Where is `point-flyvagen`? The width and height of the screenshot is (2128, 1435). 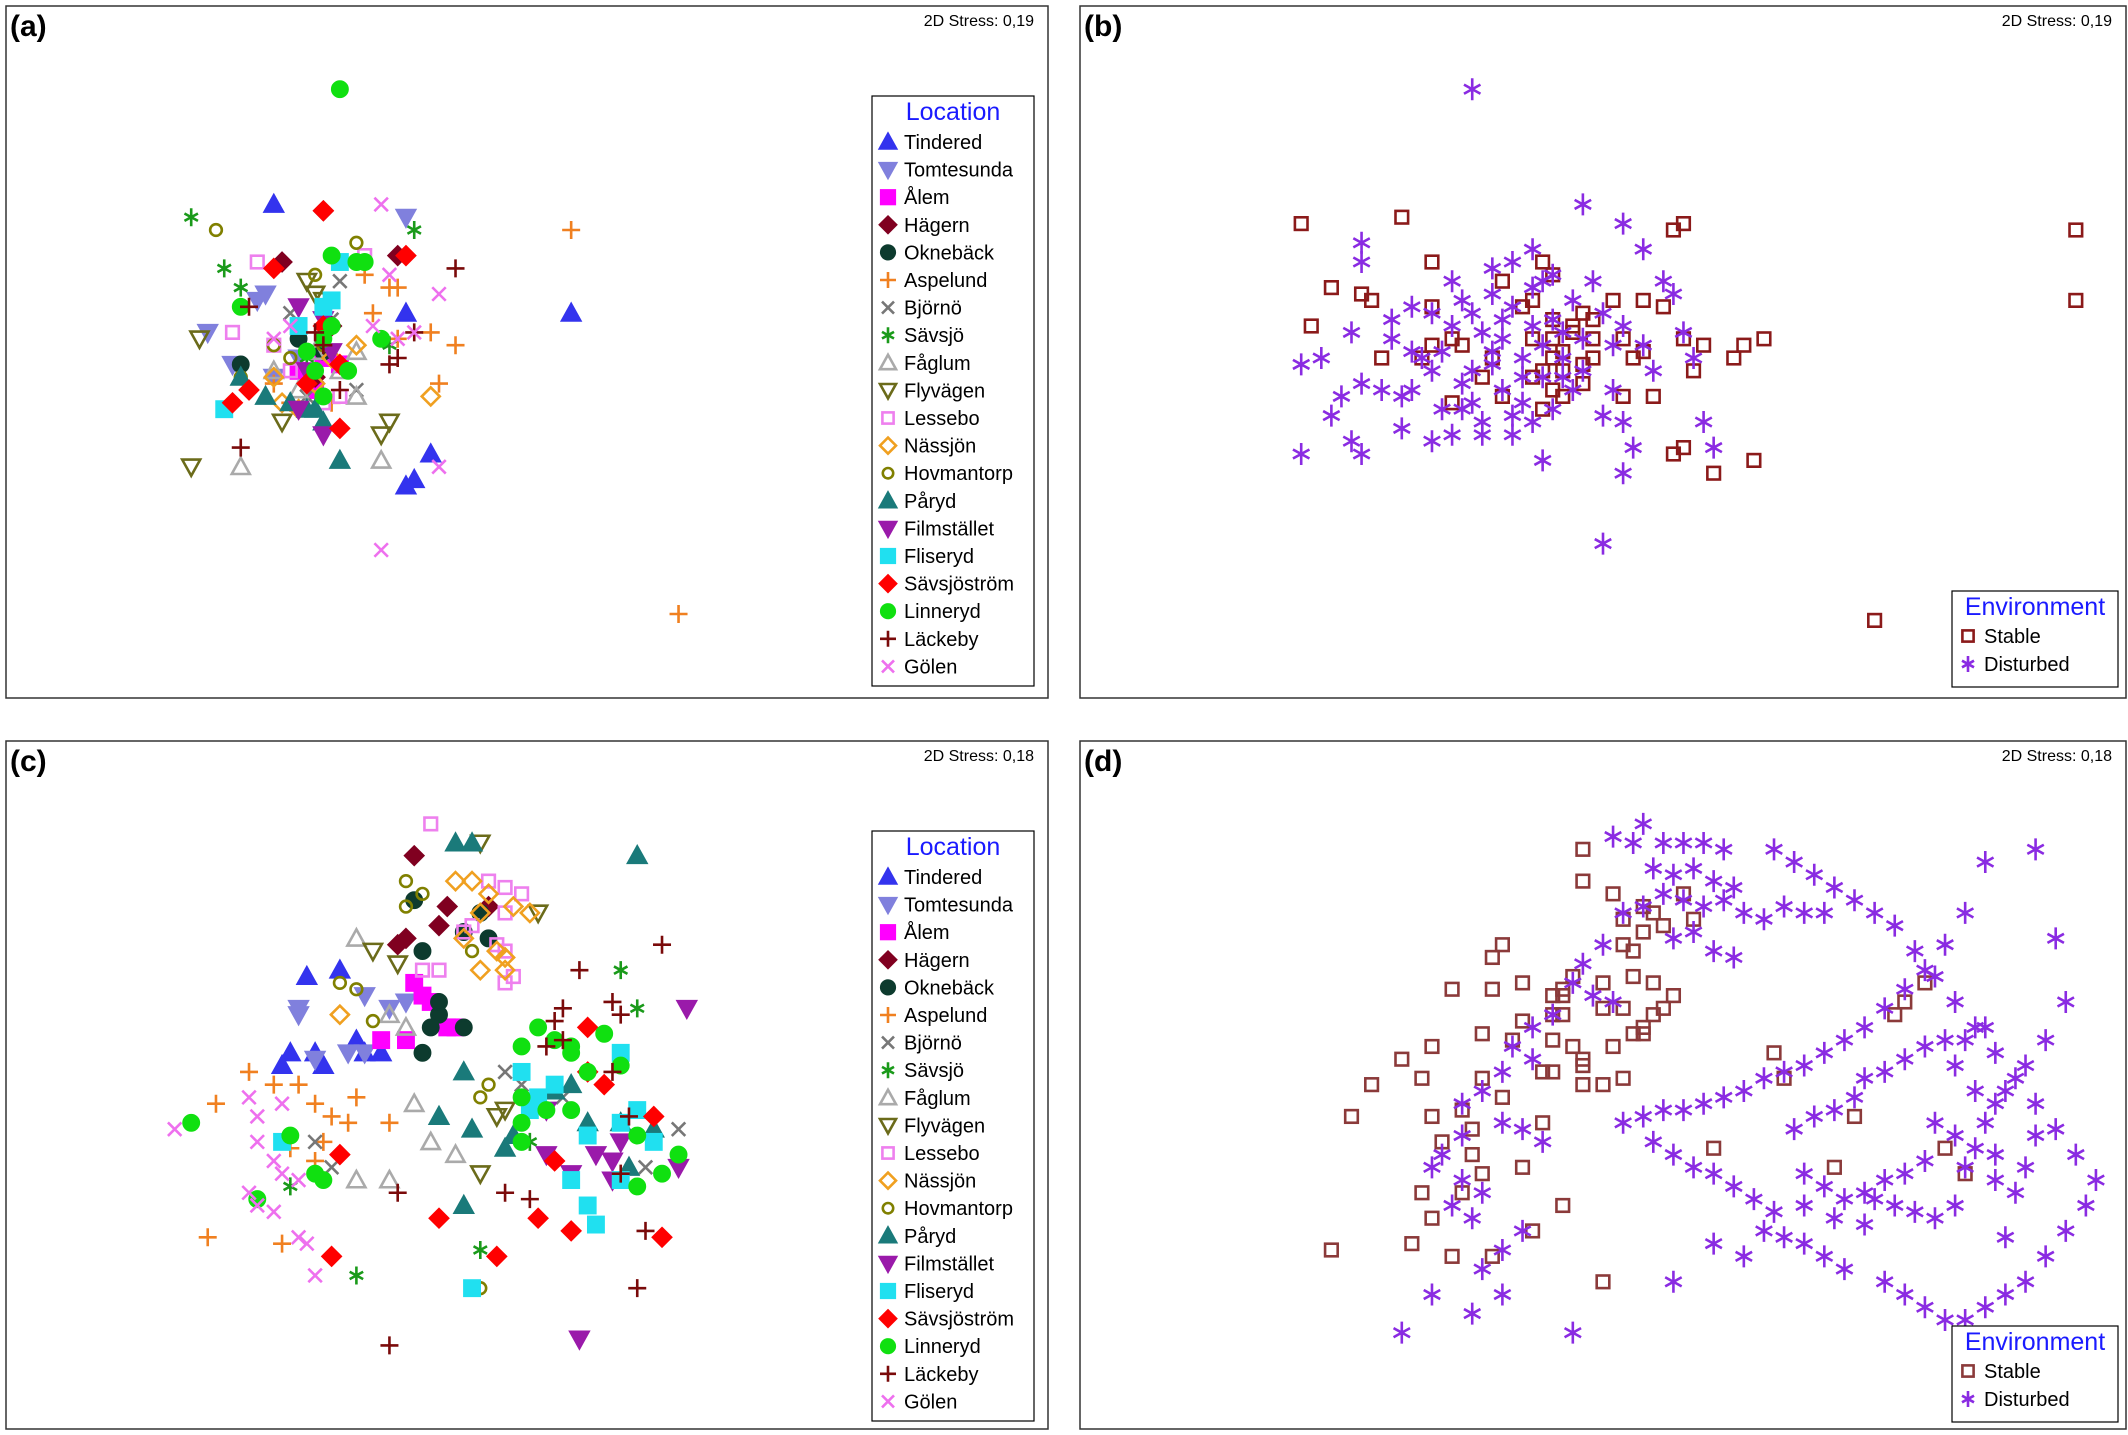
point-flyvagen is located at coordinates (497, 1118).